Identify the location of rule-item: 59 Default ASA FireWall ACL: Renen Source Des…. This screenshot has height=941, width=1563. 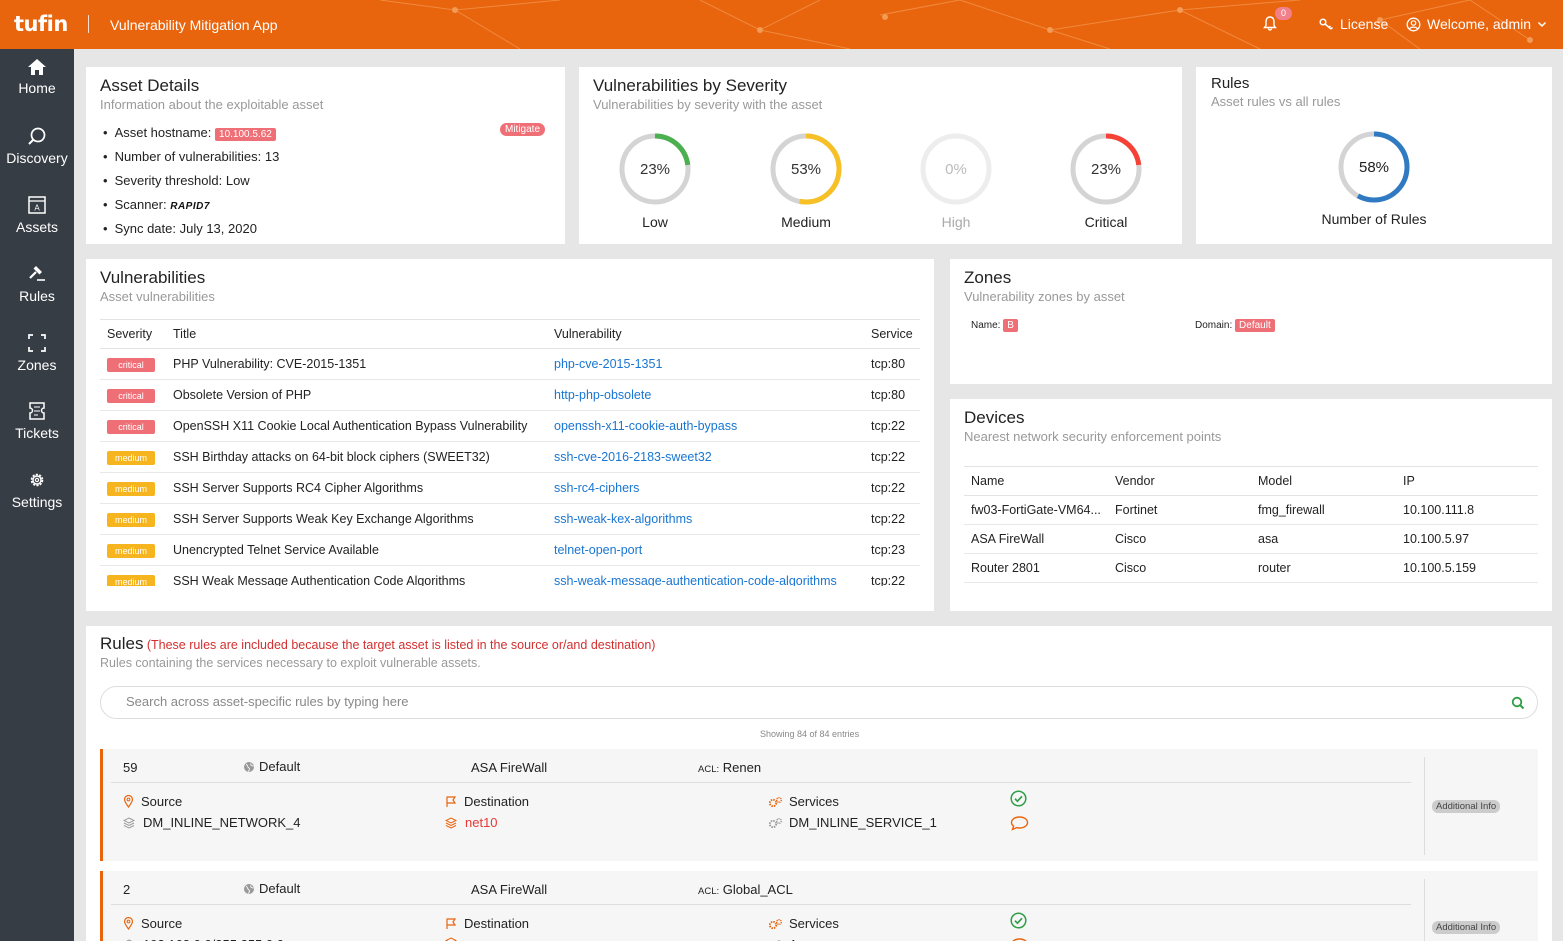
(819, 805).